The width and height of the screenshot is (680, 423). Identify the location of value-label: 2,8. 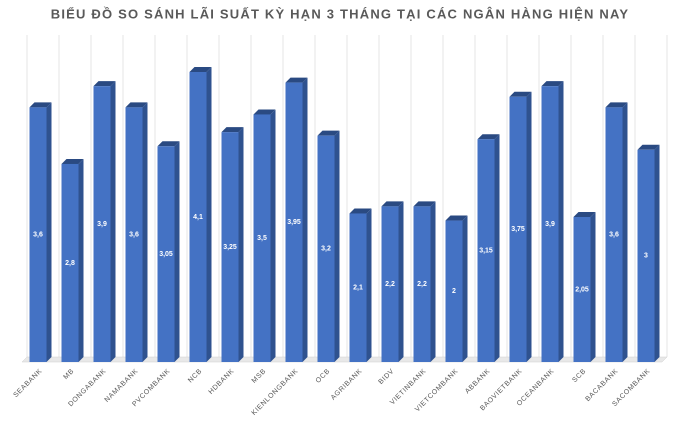
(70, 263).